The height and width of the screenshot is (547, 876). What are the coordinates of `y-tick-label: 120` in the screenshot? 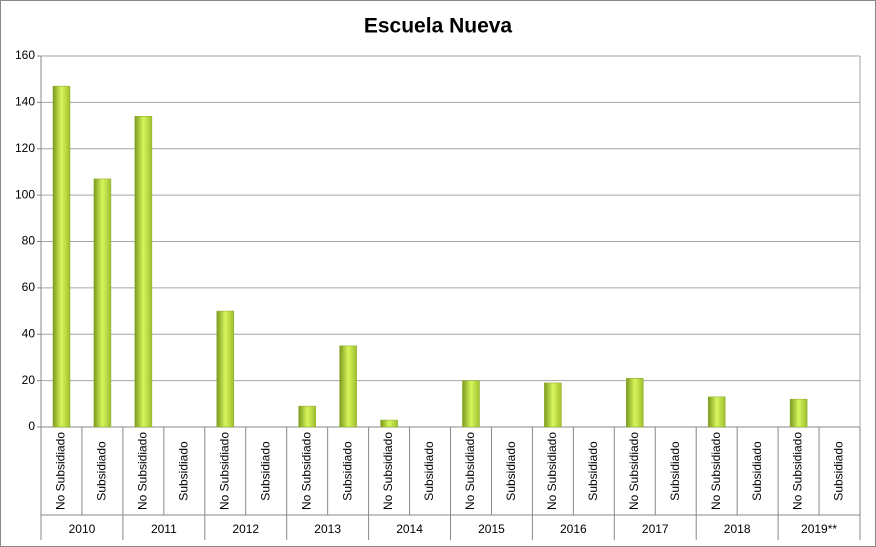 It's located at (25, 148).